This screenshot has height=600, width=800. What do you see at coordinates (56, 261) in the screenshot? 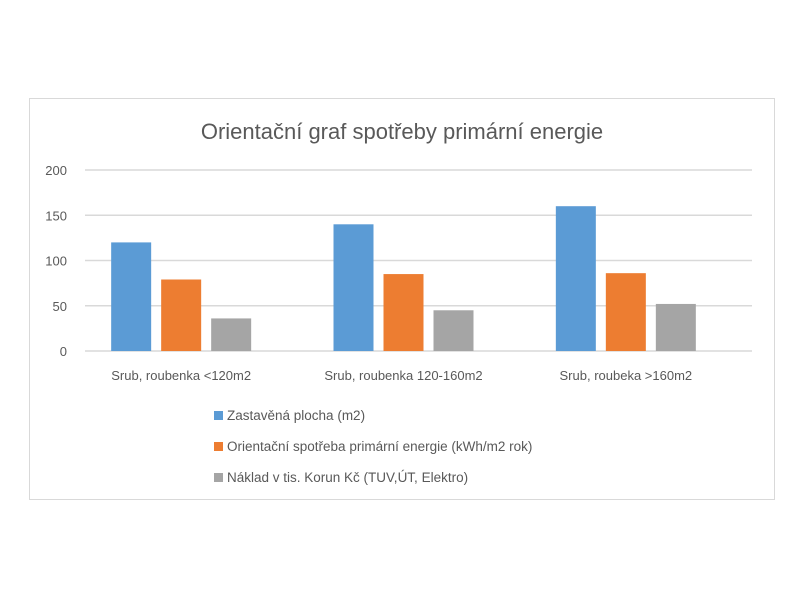
I see `y-tick-label: 100` at bounding box center [56, 261].